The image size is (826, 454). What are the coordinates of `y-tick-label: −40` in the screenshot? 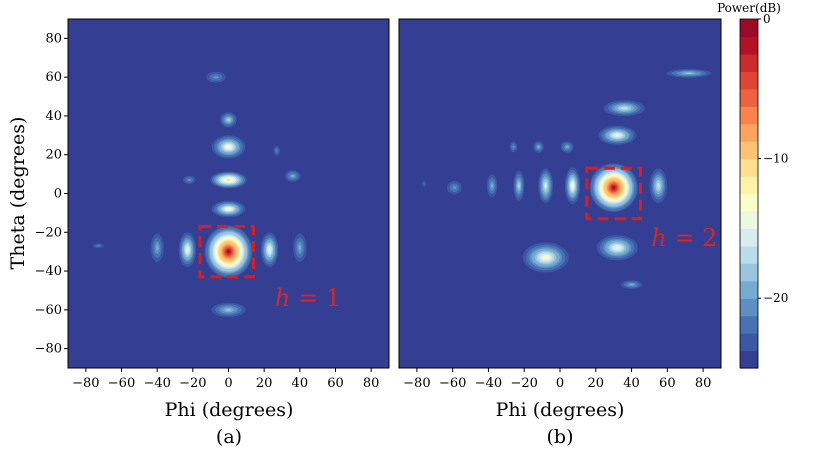 It's located at (48, 271).